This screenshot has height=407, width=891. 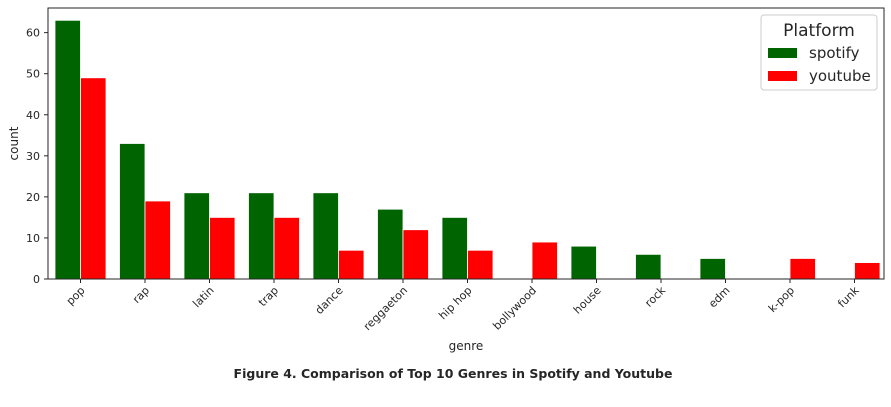 What do you see at coordinates (867, 271) in the screenshot?
I see `bar-youtube-funk` at bounding box center [867, 271].